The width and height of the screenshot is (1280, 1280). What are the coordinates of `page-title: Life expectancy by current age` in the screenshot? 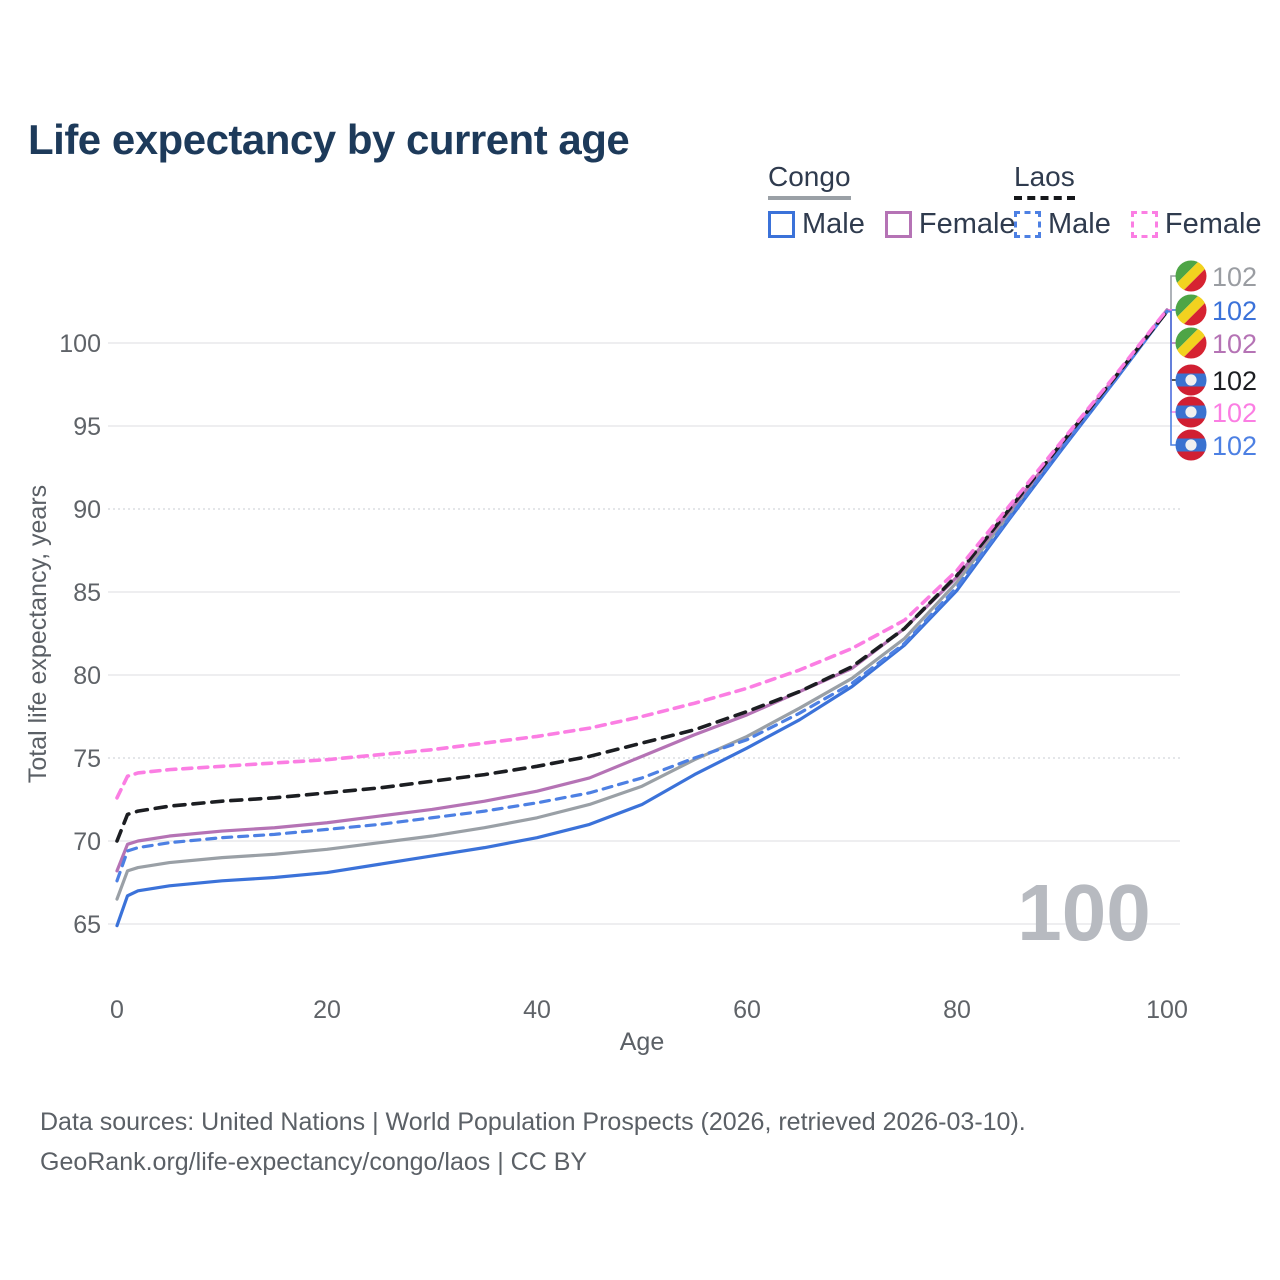 It's located at (329, 140).